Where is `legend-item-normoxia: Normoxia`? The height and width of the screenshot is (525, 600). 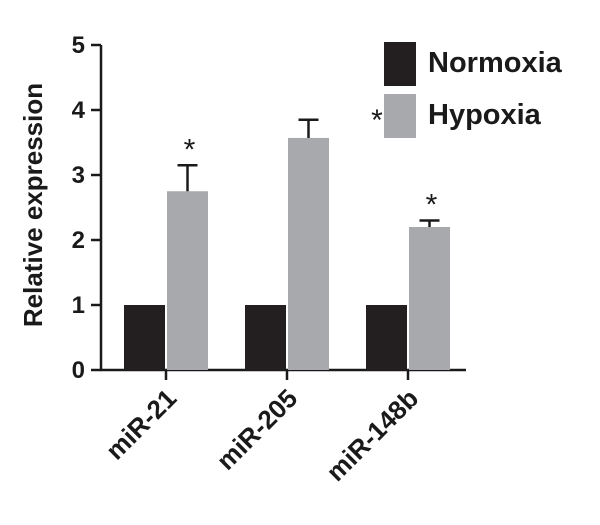
legend-item-normoxia: Normoxia is located at coordinates (473, 64).